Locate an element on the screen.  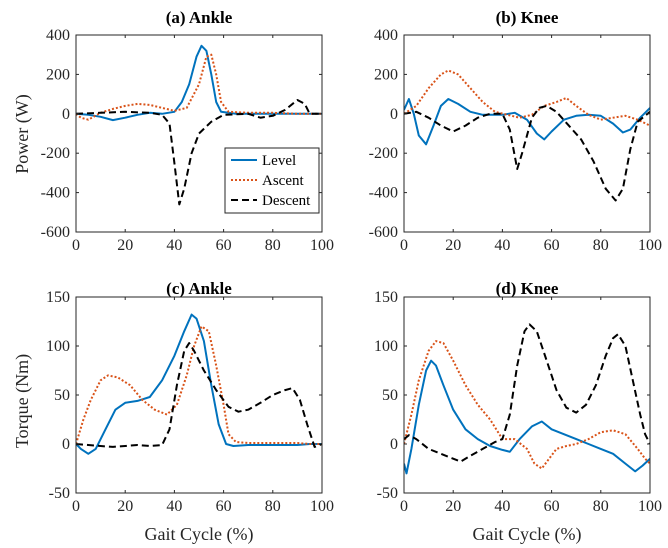
panel-c-series-descent is located at coordinates (199, 395).